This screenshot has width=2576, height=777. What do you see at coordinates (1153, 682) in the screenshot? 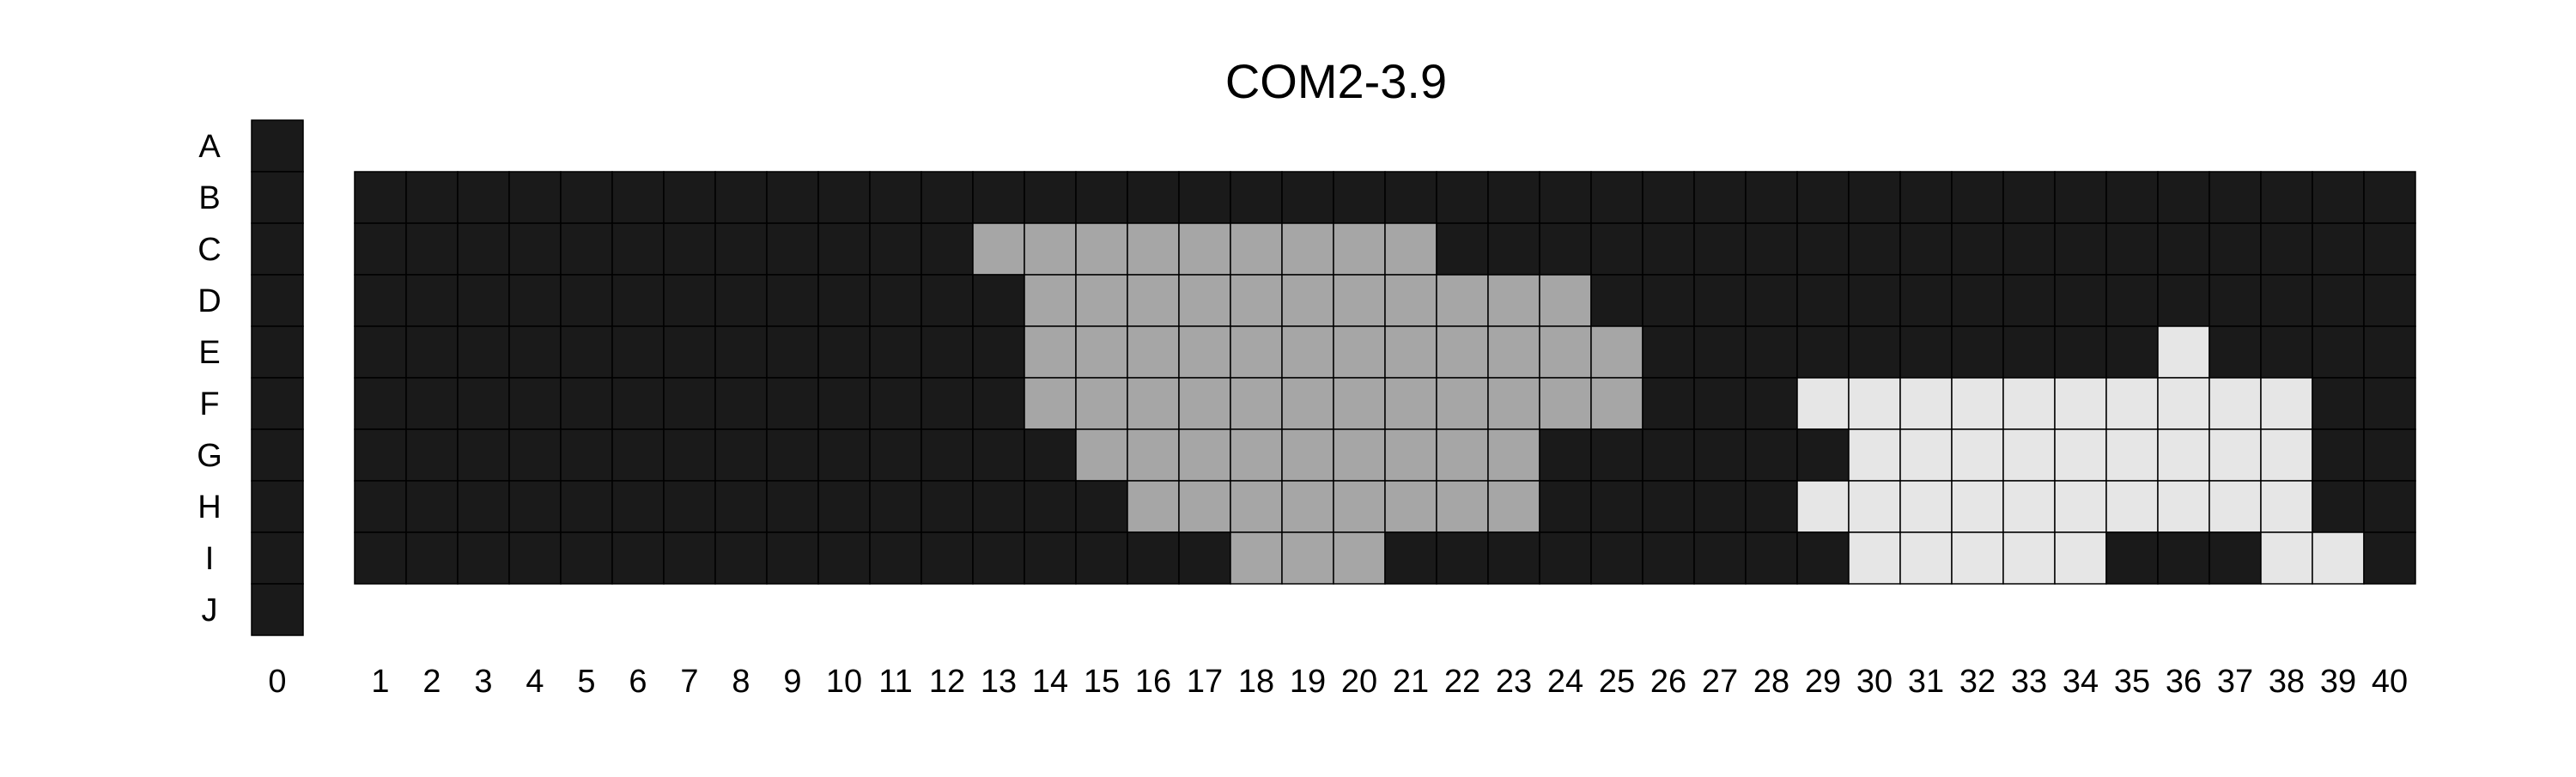
I see `column-label-16: 16` at bounding box center [1153, 682].